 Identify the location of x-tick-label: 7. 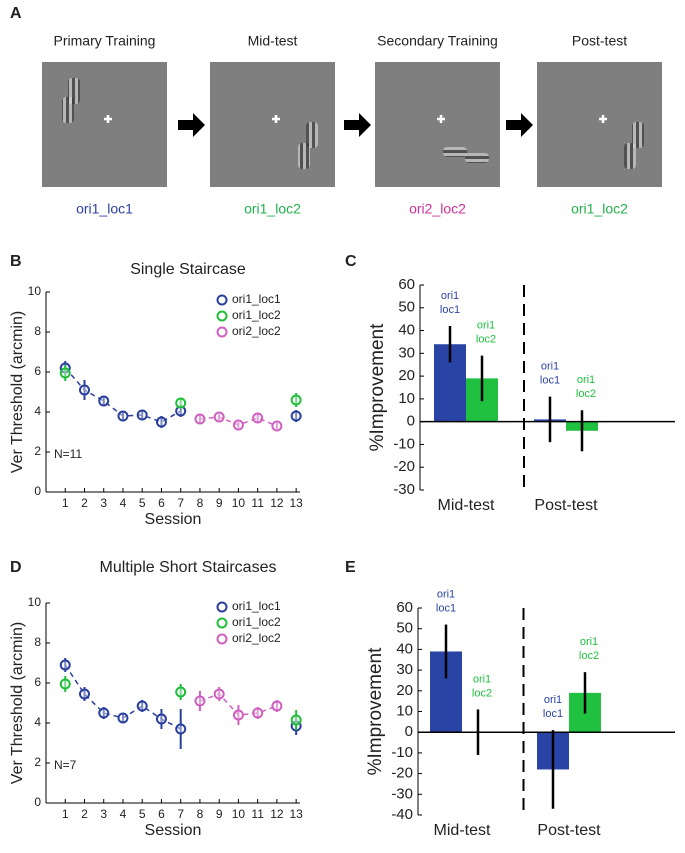
(180, 814).